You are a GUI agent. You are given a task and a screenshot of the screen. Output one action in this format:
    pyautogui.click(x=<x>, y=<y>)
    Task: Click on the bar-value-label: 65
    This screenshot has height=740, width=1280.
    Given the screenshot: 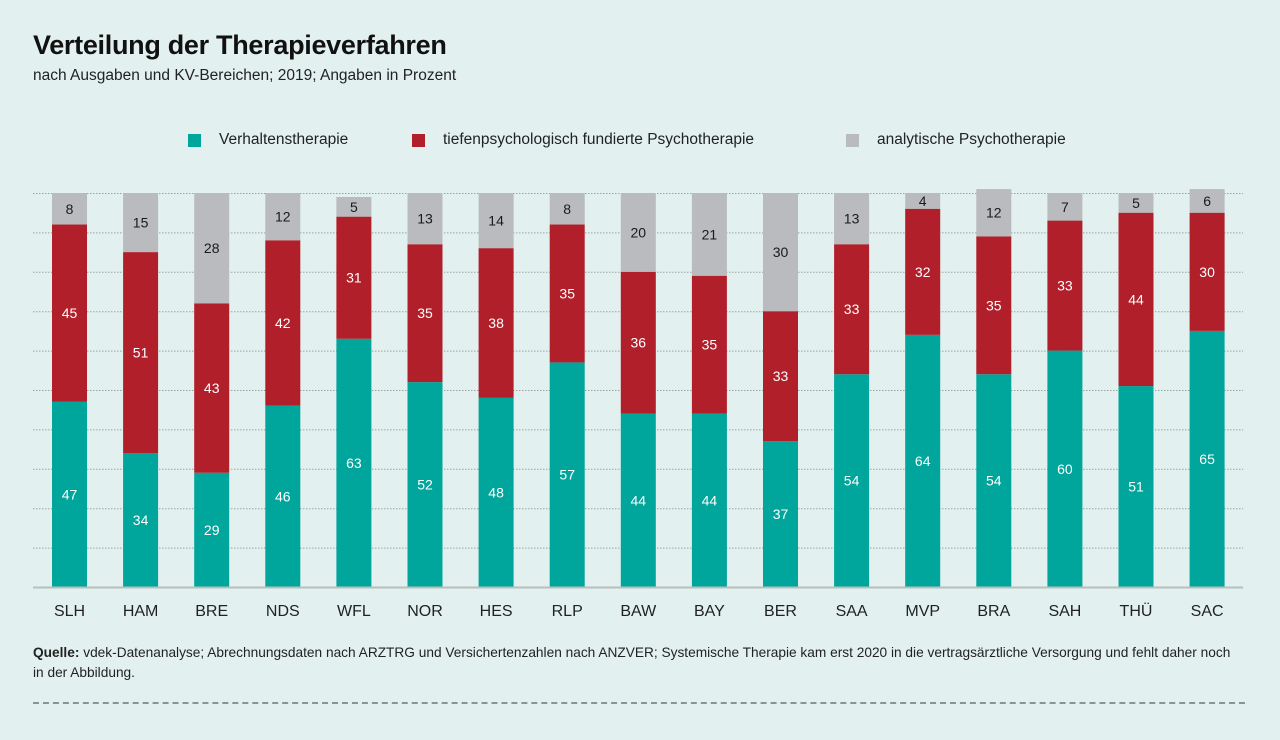 What is the action you would take?
    pyautogui.click(x=1207, y=459)
    